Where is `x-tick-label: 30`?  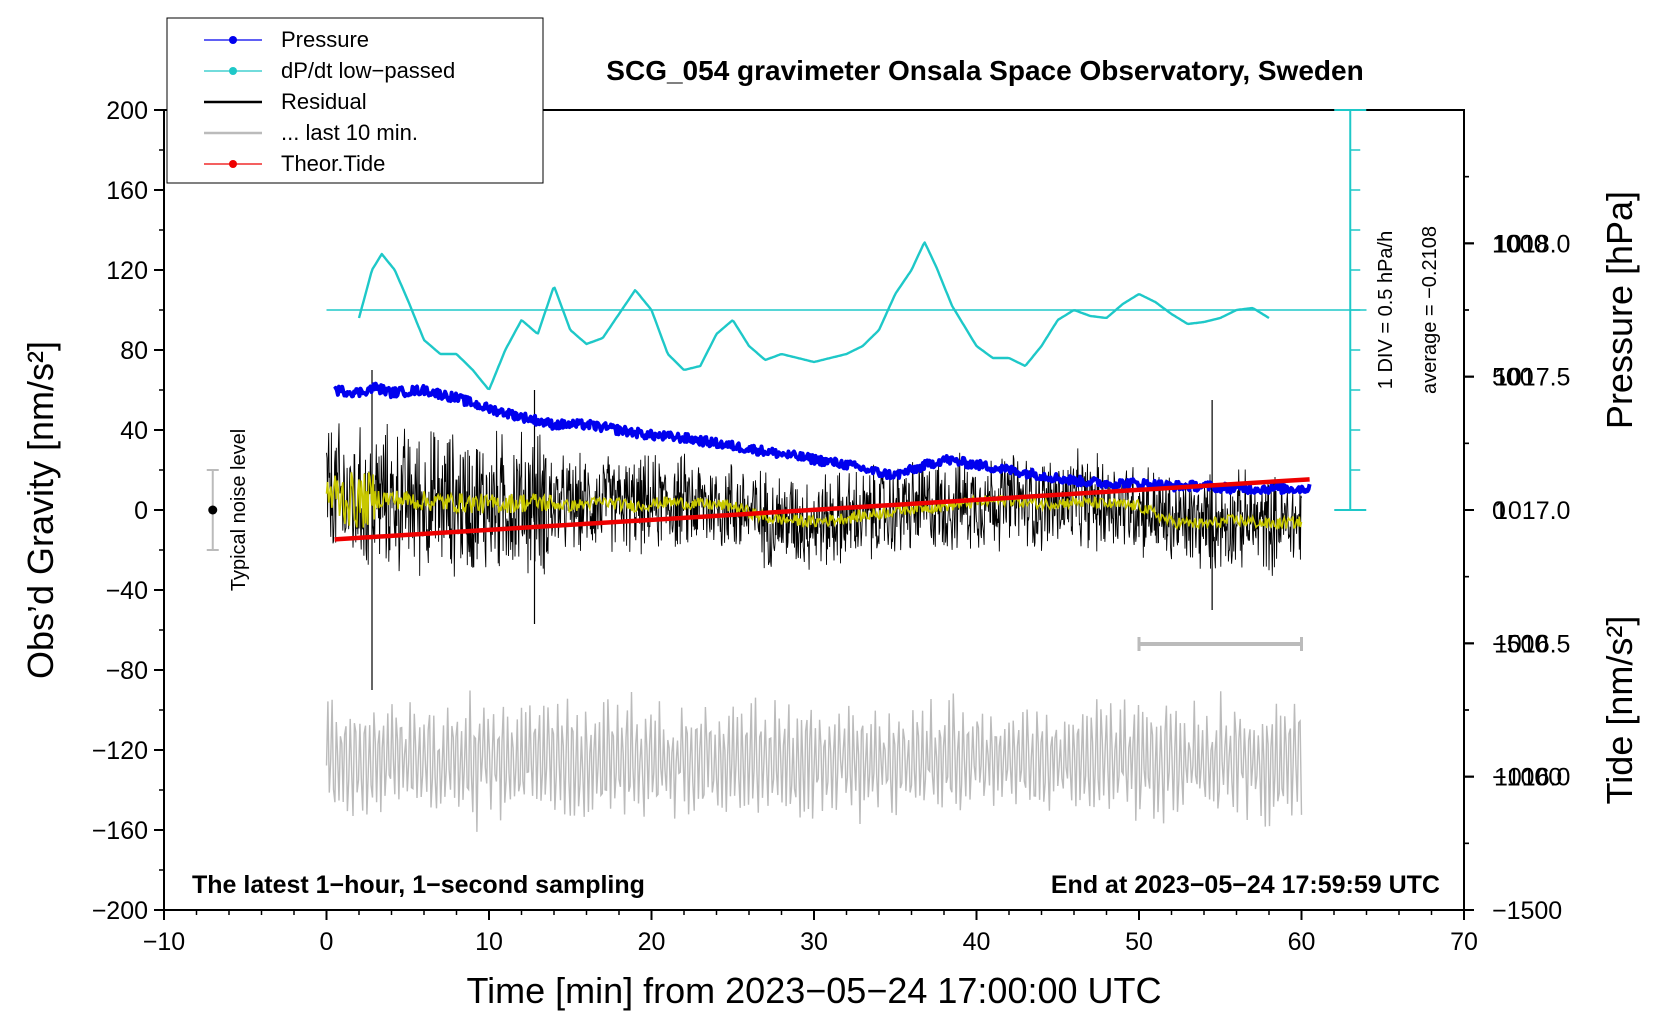
x-tick-label: 30 is located at coordinates (814, 942).